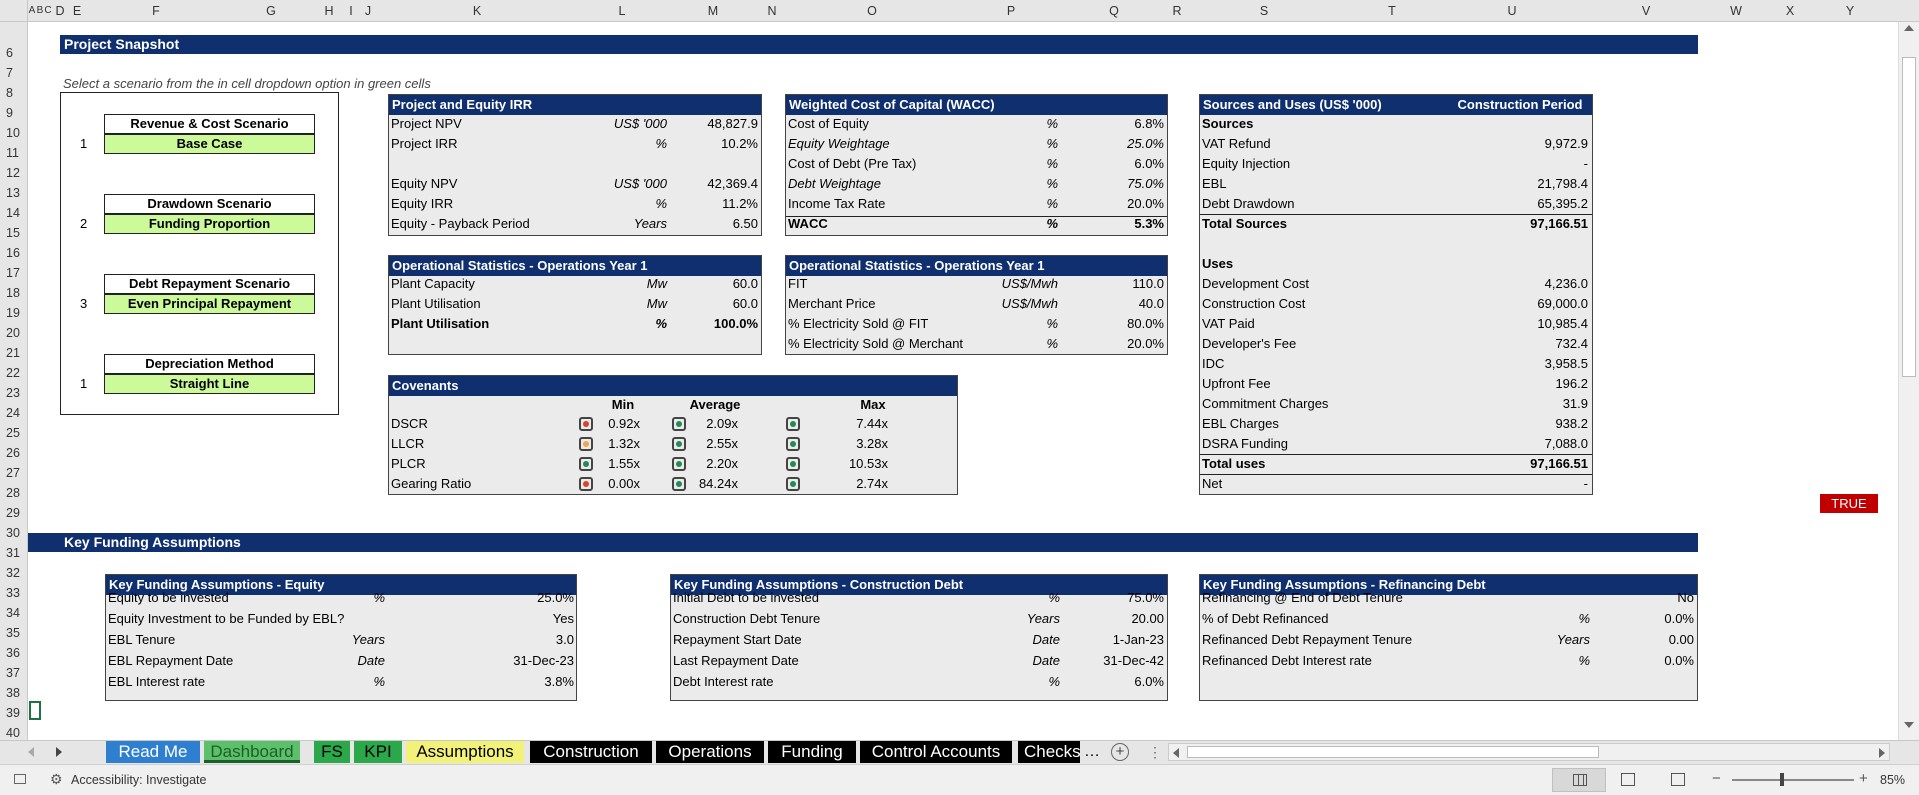 The height and width of the screenshot is (795, 1919). Describe the element at coordinates (153, 752) in the screenshot. I see `sheet-tab-read-me: Read Me` at that location.